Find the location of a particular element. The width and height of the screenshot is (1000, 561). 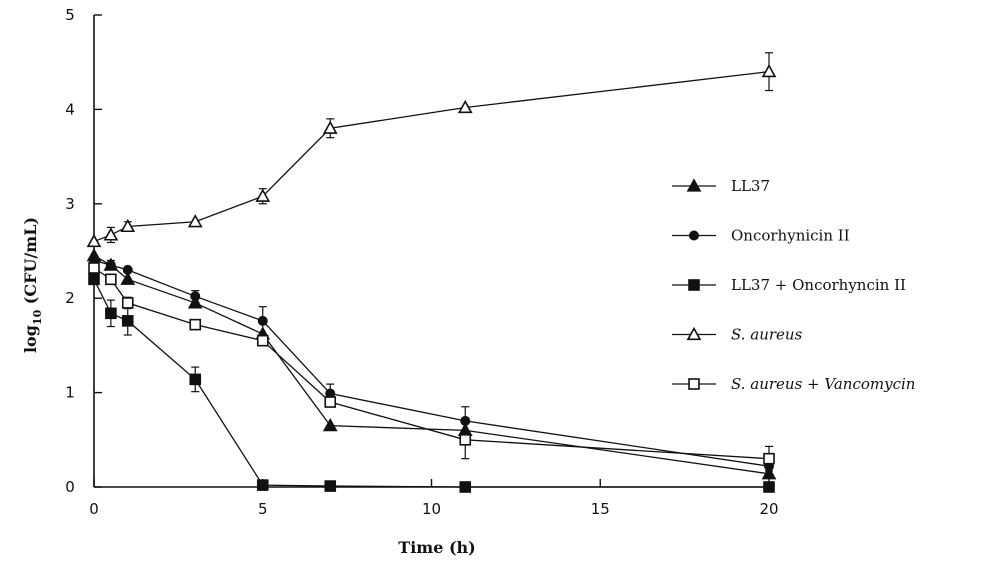

x-axis-title: Time (h) is located at coordinates (436, 547).